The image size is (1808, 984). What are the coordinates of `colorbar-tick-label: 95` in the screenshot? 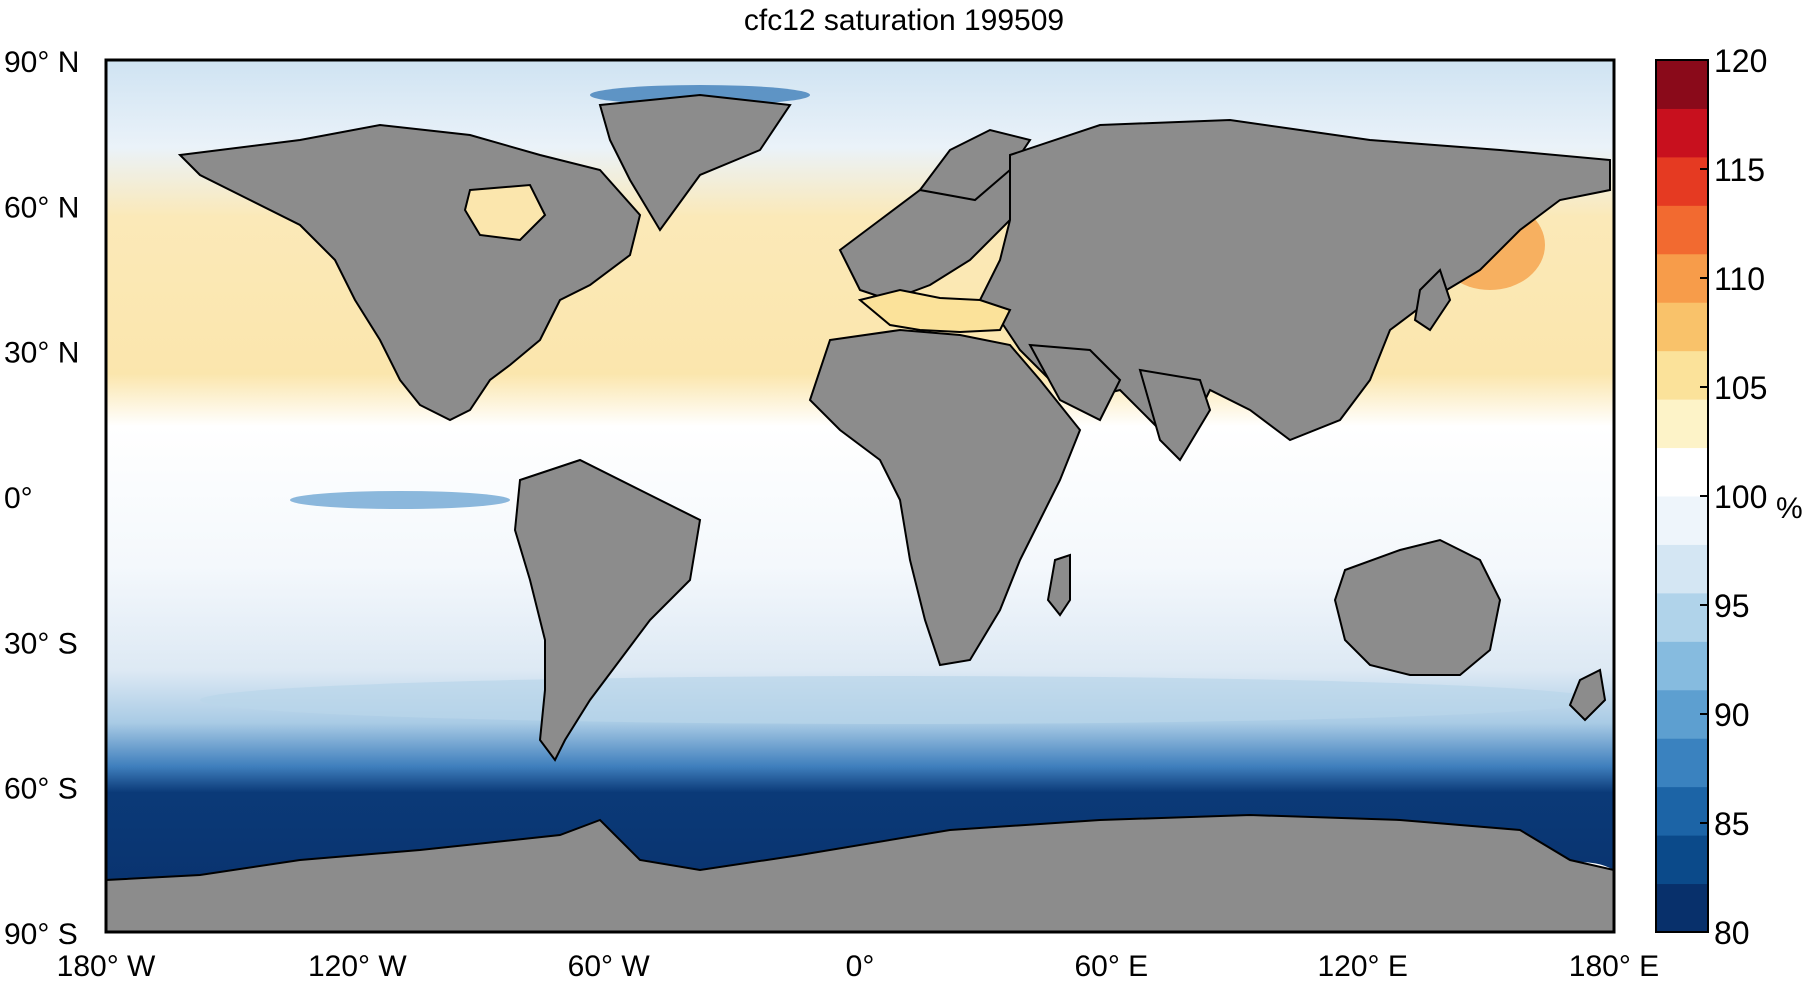 It's located at (1732, 606).